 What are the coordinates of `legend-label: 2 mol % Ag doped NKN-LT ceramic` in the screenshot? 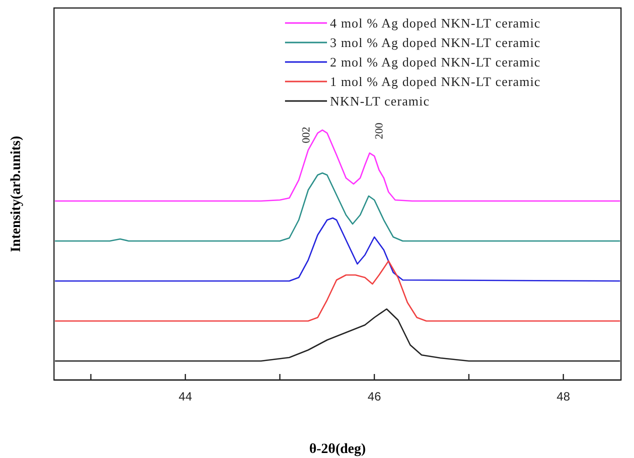 It's located at (435, 62).